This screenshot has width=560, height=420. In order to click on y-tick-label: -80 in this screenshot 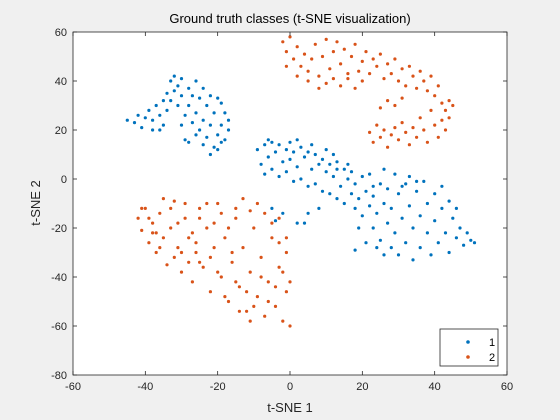, I will do `click(59, 376)`.